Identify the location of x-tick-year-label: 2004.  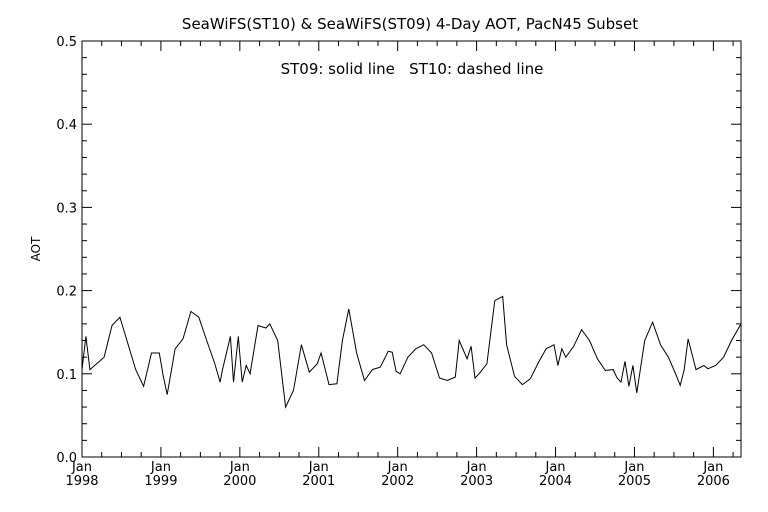
(555, 481).